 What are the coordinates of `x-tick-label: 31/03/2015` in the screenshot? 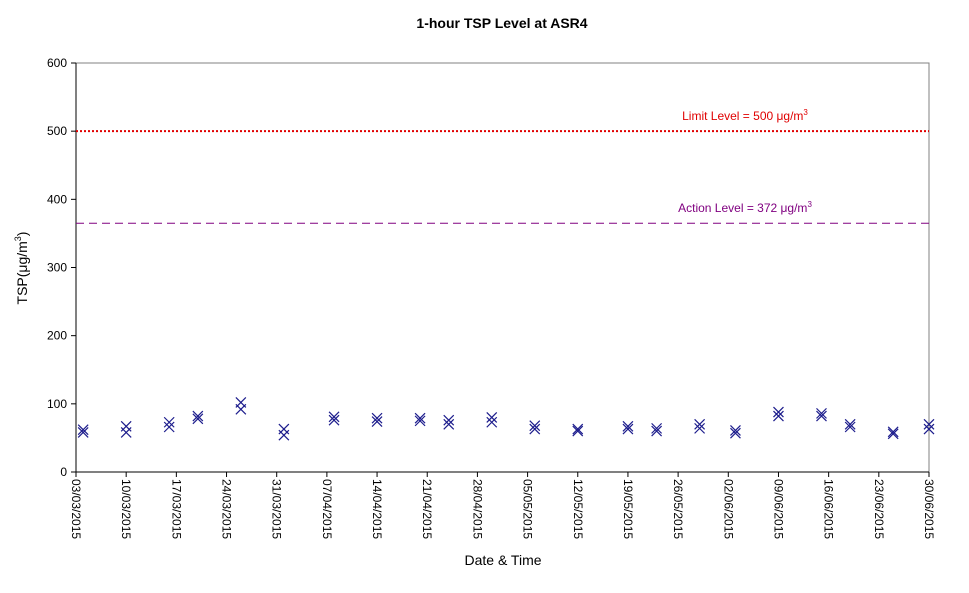 It's located at (277, 509).